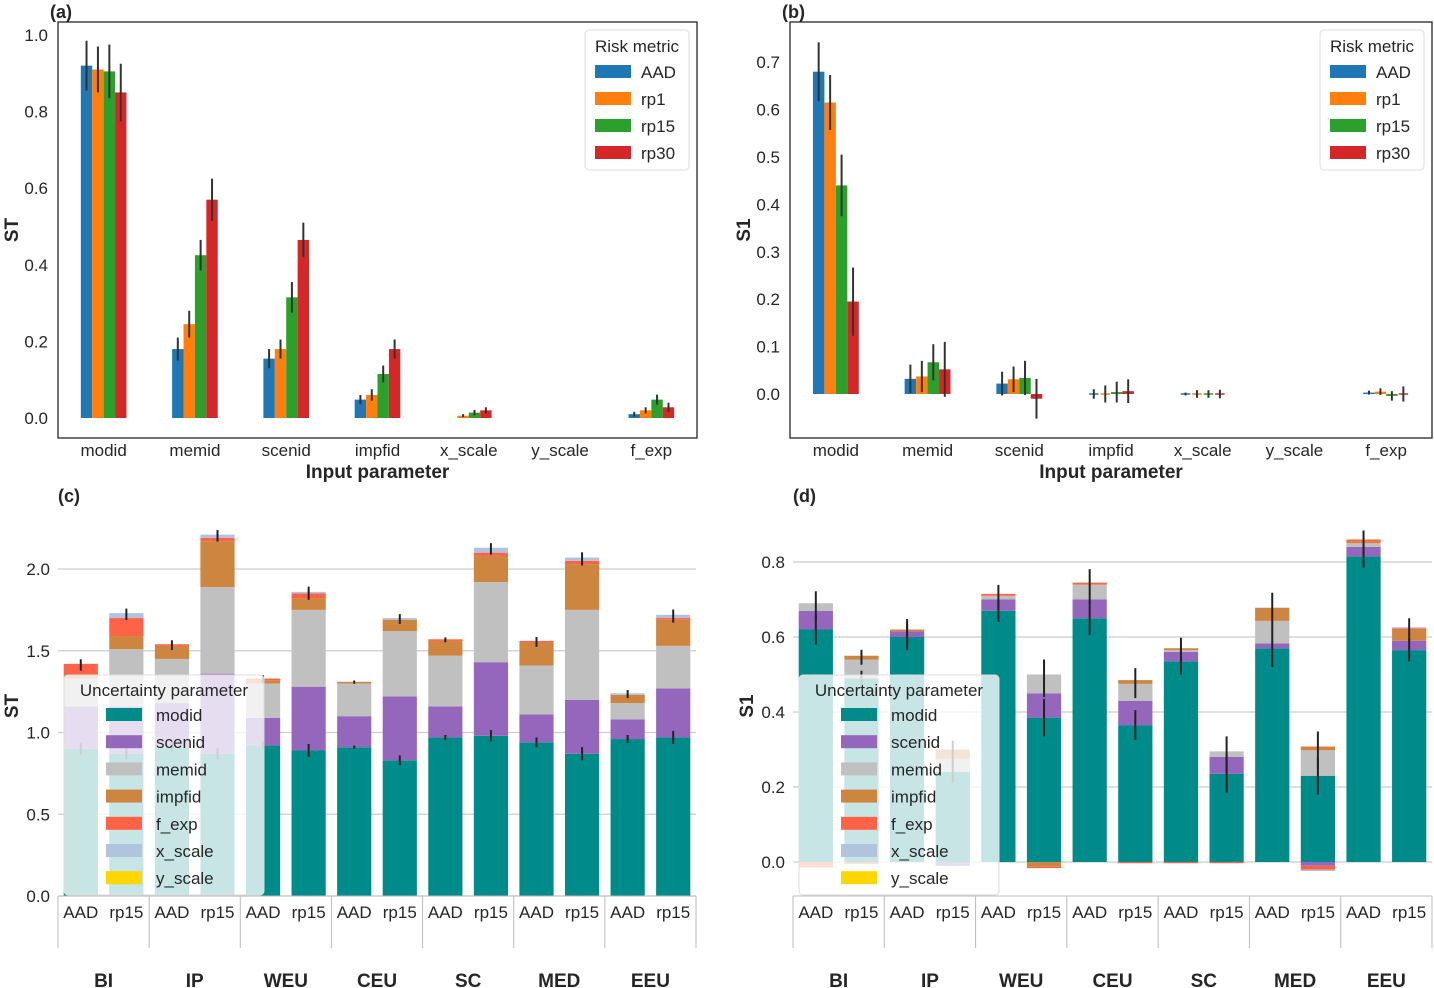  Describe the element at coordinates (859, 742) in the screenshot. I see `legend-swatch-scenid` at that location.